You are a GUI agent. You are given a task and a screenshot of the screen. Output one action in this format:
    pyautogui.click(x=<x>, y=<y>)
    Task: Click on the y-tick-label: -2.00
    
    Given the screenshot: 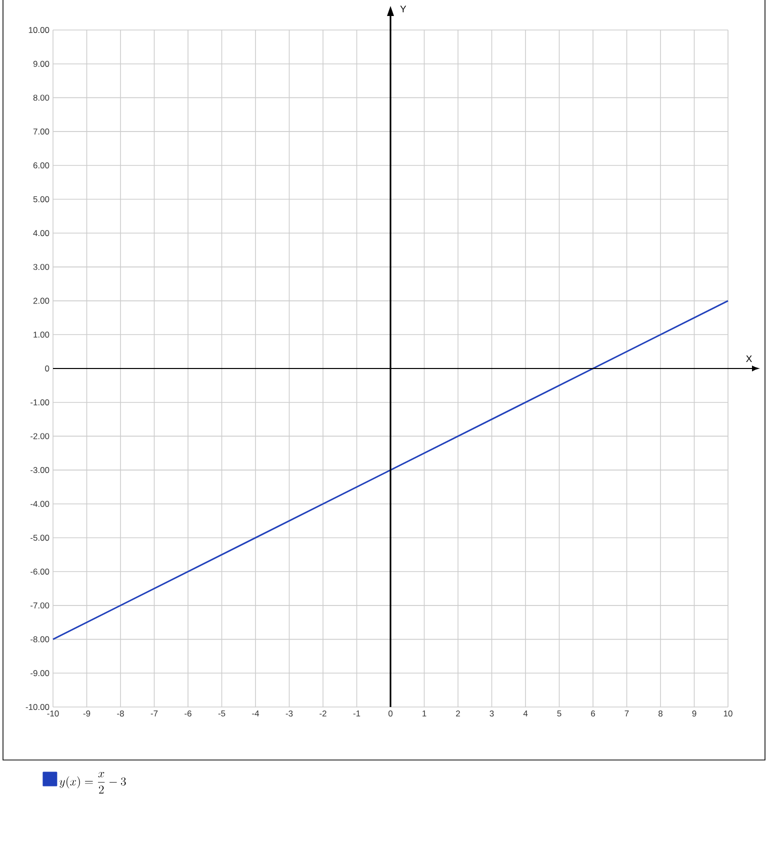 What is the action you would take?
    pyautogui.click(x=40, y=436)
    